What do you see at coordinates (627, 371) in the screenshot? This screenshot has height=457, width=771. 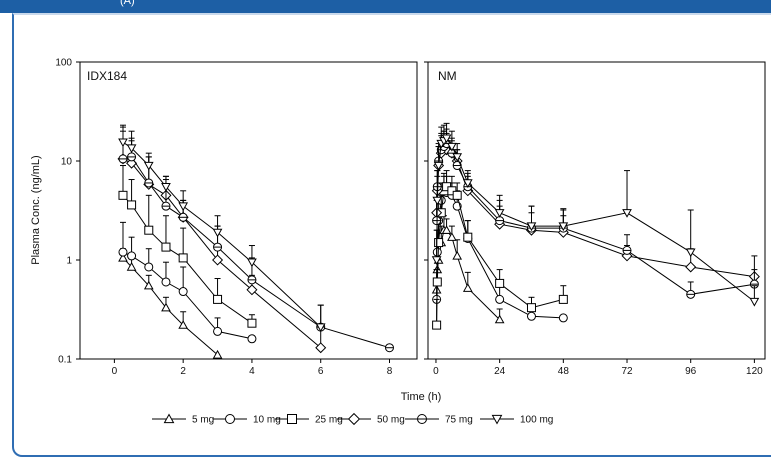 I see `x-tick-label: 72` at bounding box center [627, 371].